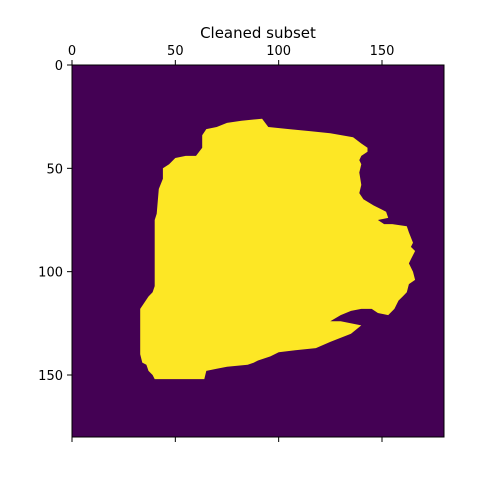  What do you see at coordinates (50, 273) in the screenshot?
I see `y-tick-label: 100` at bounding box center [50, 273].